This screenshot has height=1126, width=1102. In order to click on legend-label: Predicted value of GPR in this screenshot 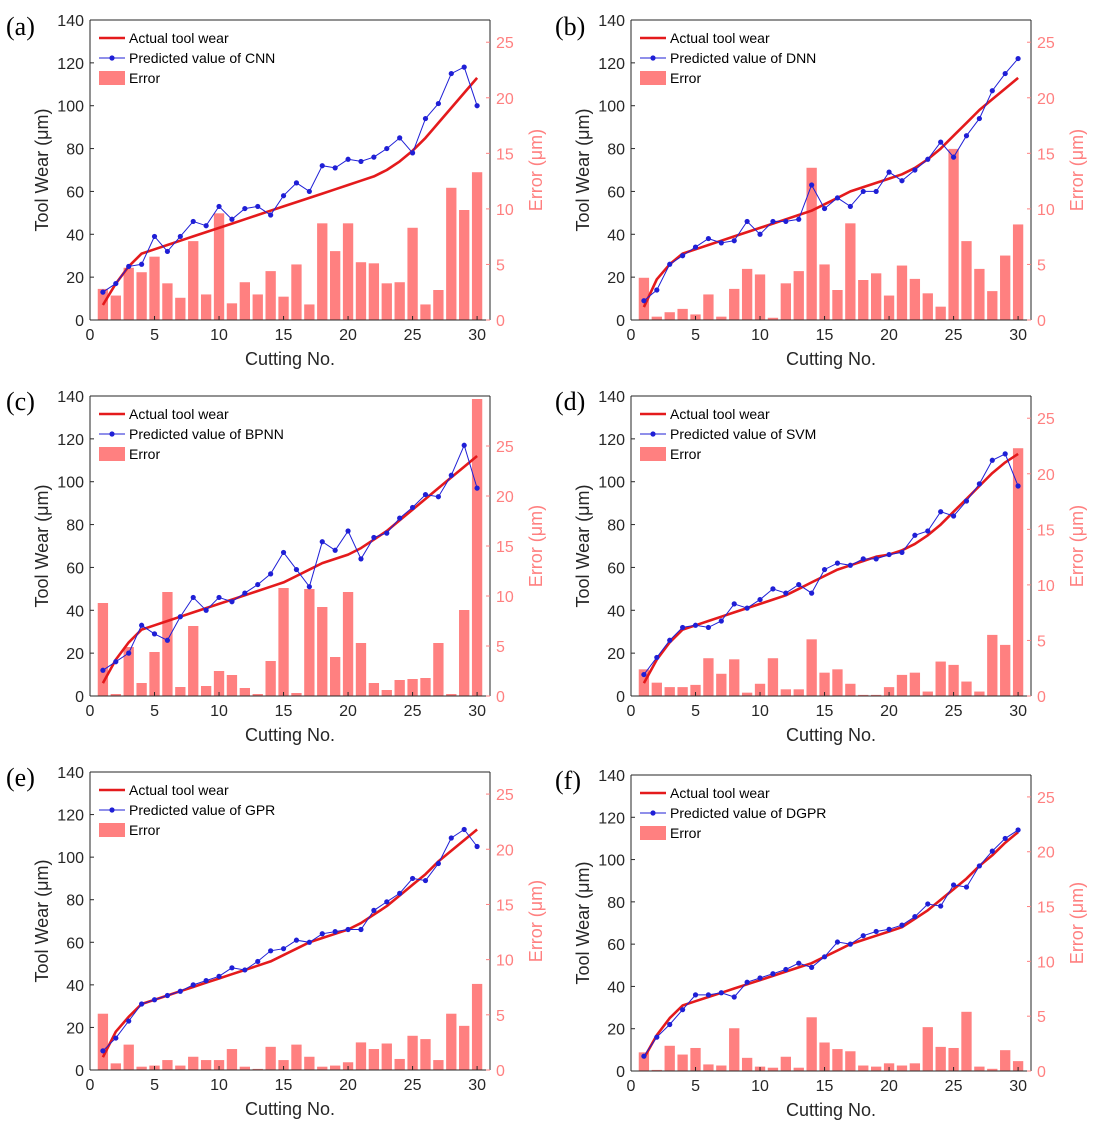, I will do `click(202, 810)`.